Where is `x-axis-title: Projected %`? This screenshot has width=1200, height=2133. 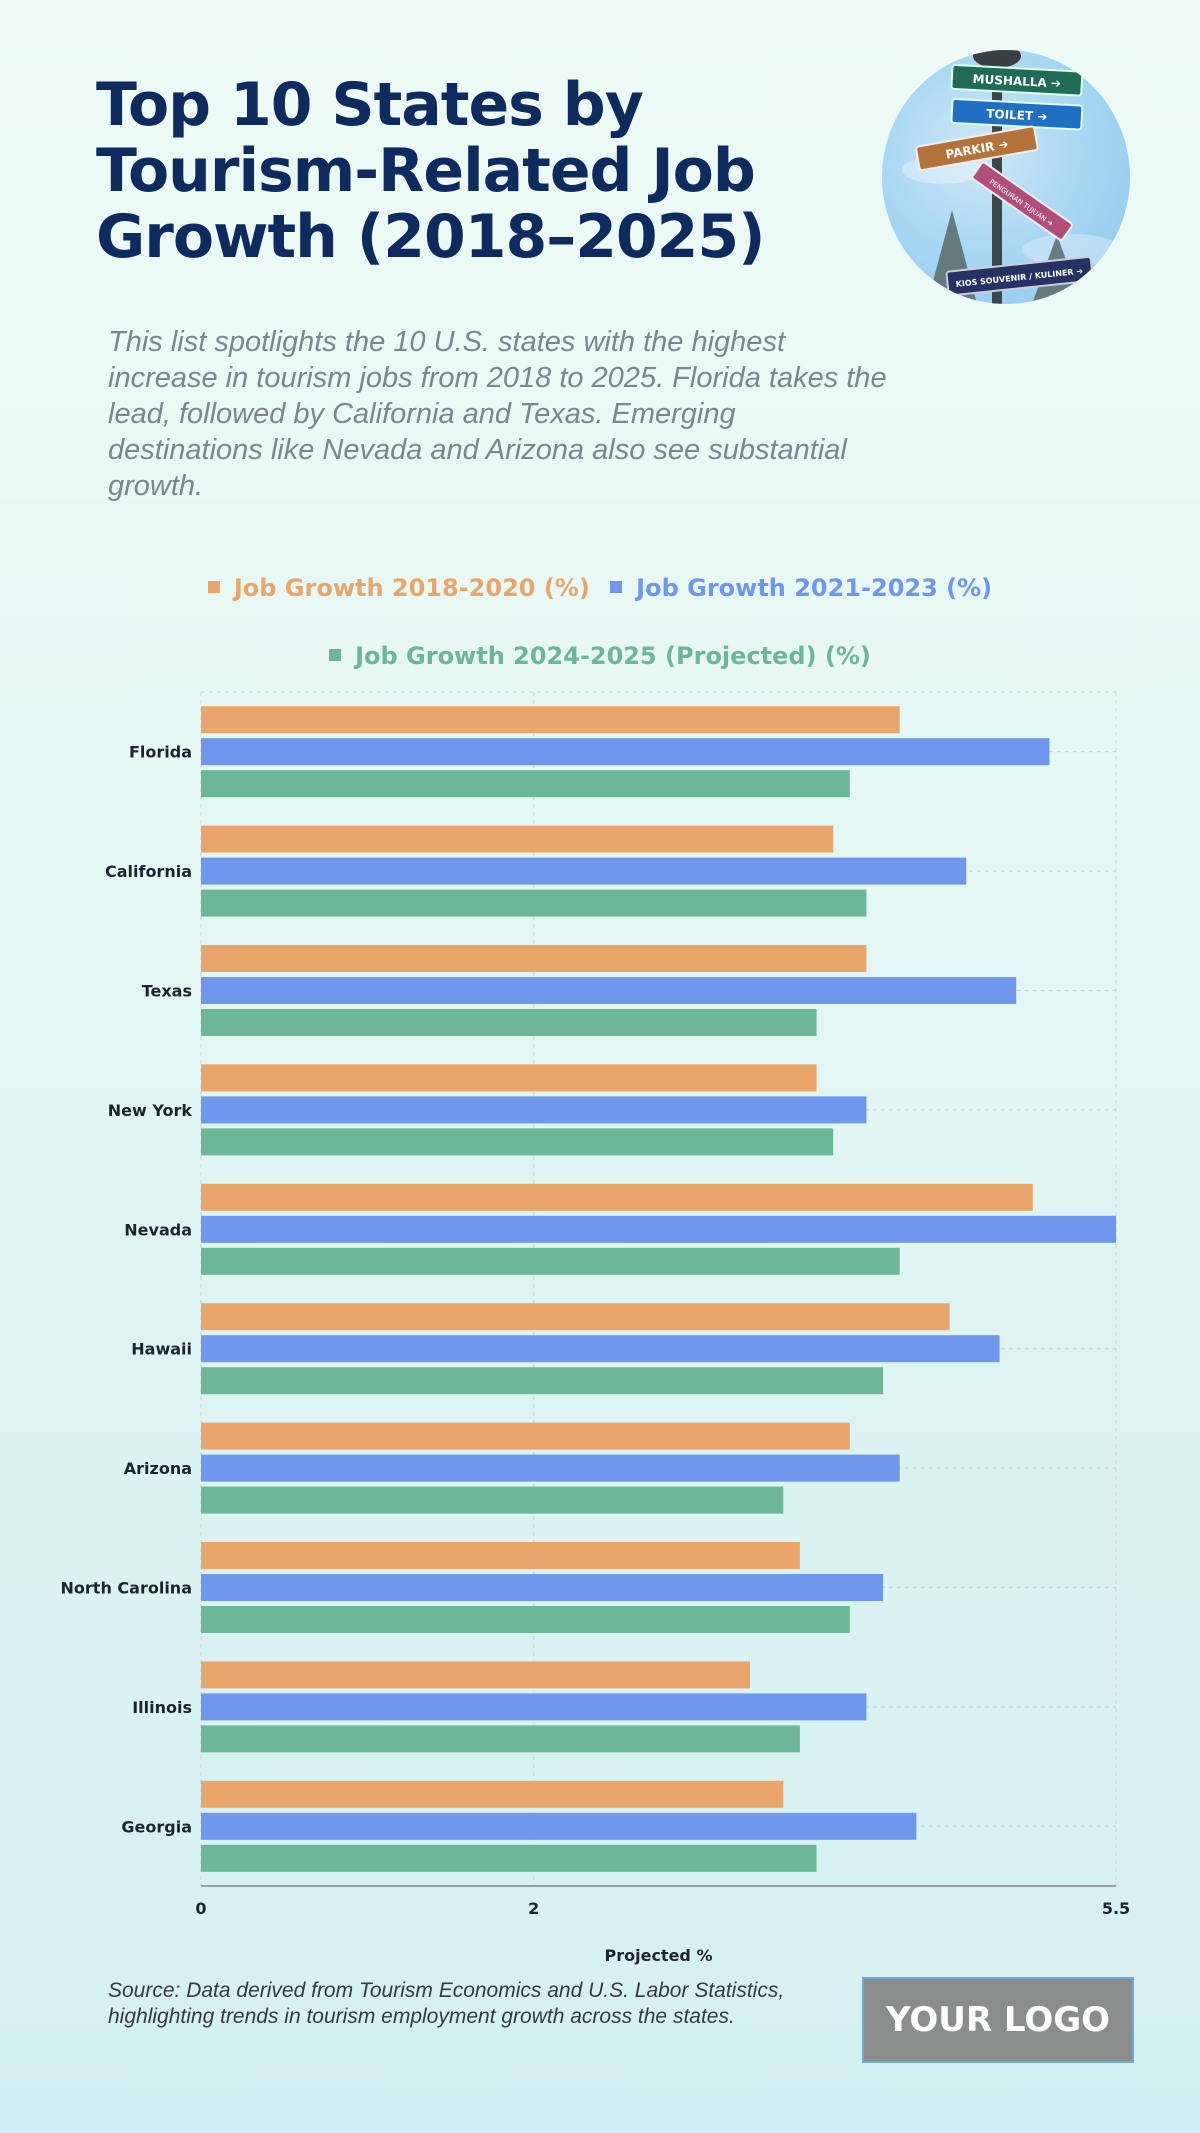 x-axis-title: Projected % is located at coordinates (659, 1955).